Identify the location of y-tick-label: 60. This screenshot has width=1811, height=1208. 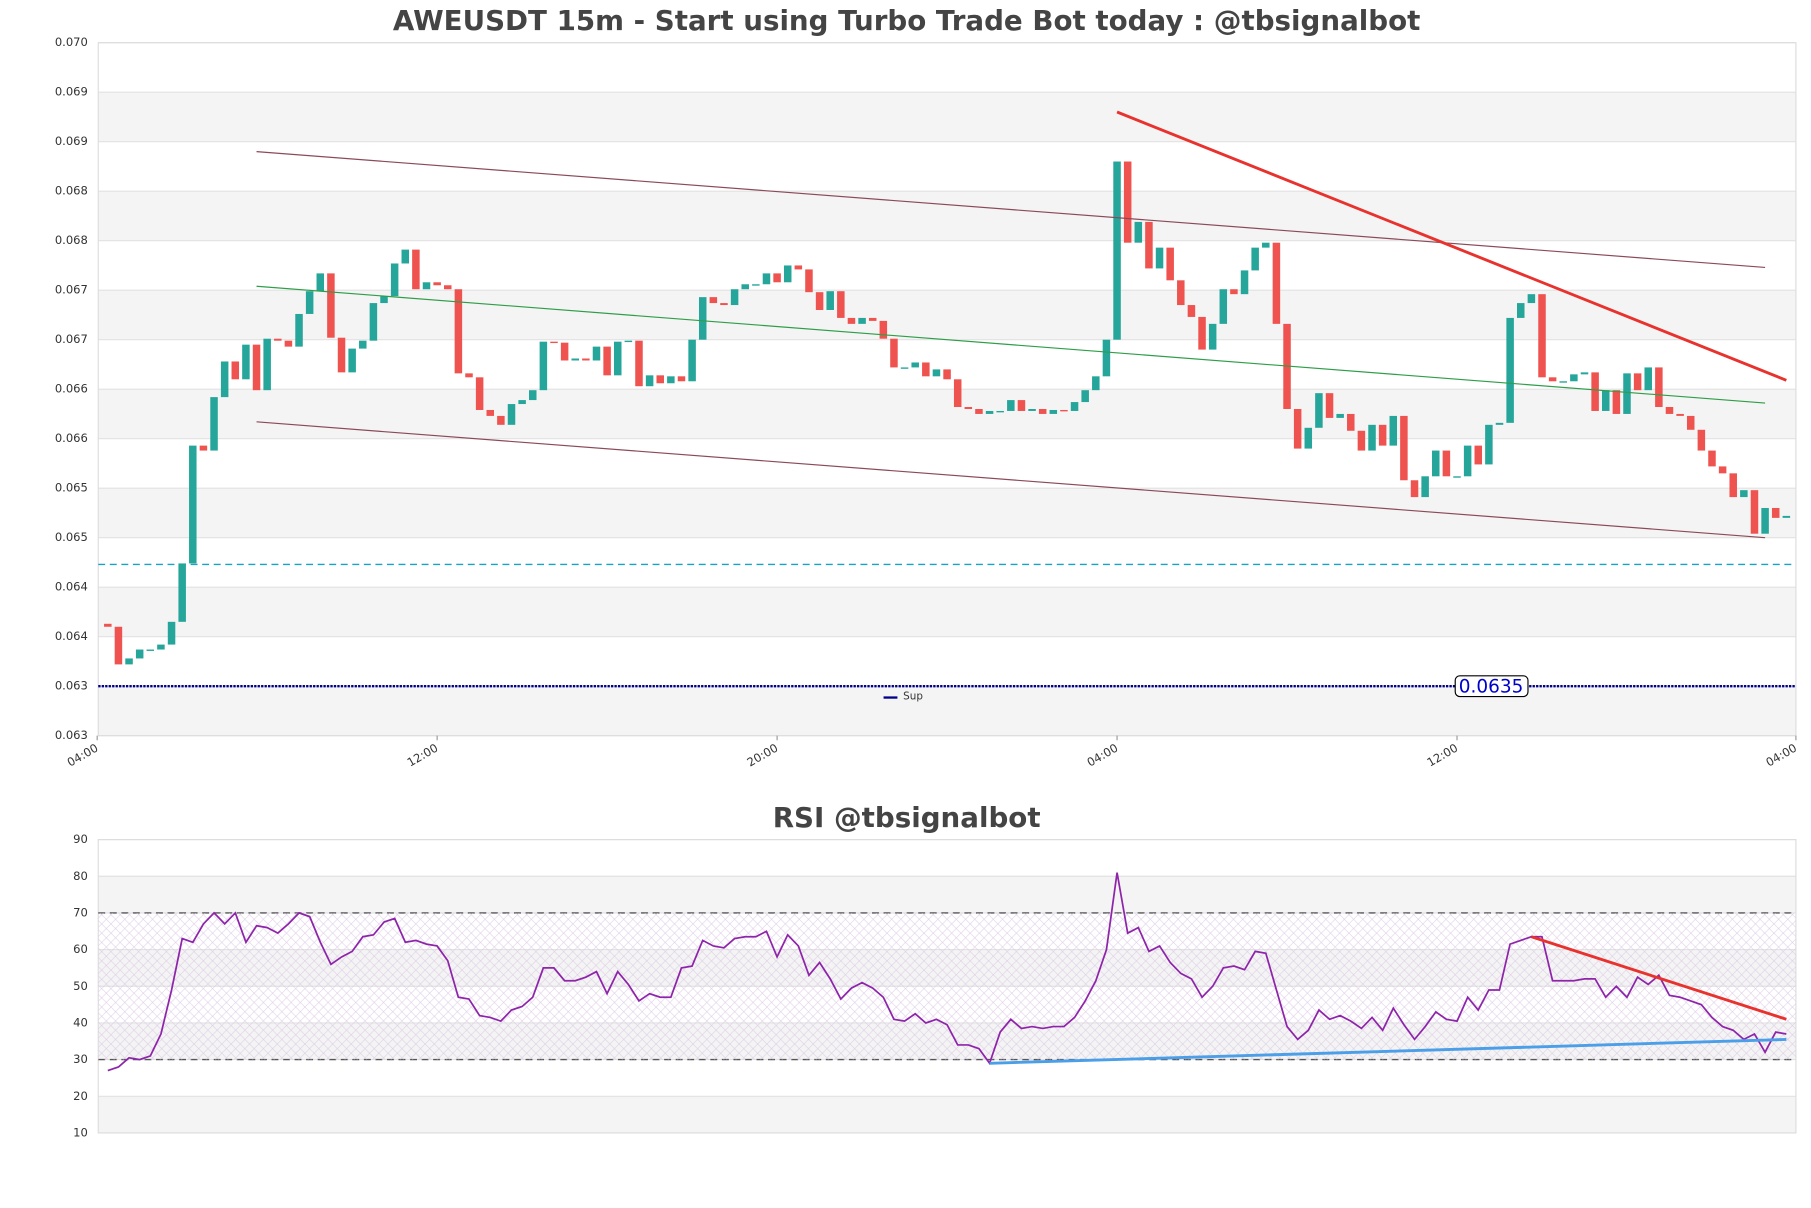
(80, 949).